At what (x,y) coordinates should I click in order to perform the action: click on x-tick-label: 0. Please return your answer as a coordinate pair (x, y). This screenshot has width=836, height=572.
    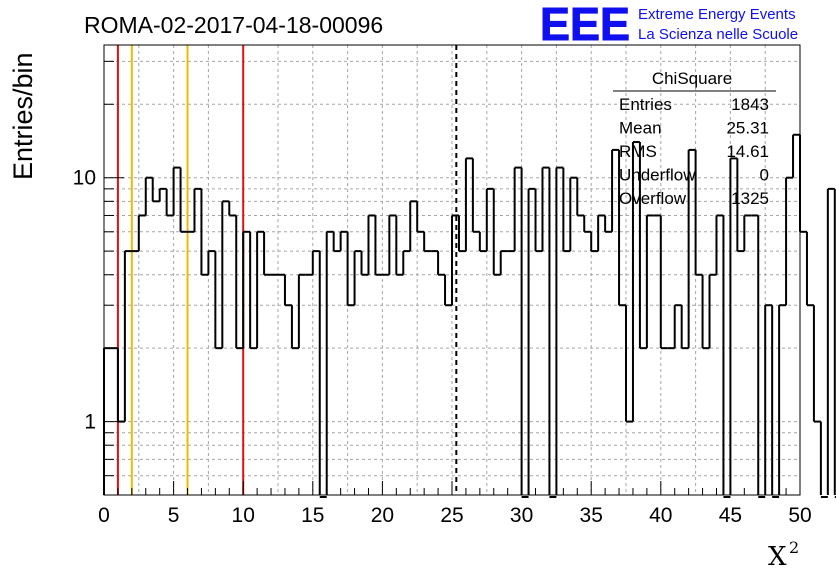
    Looking at the image, I should click on (104, 515).